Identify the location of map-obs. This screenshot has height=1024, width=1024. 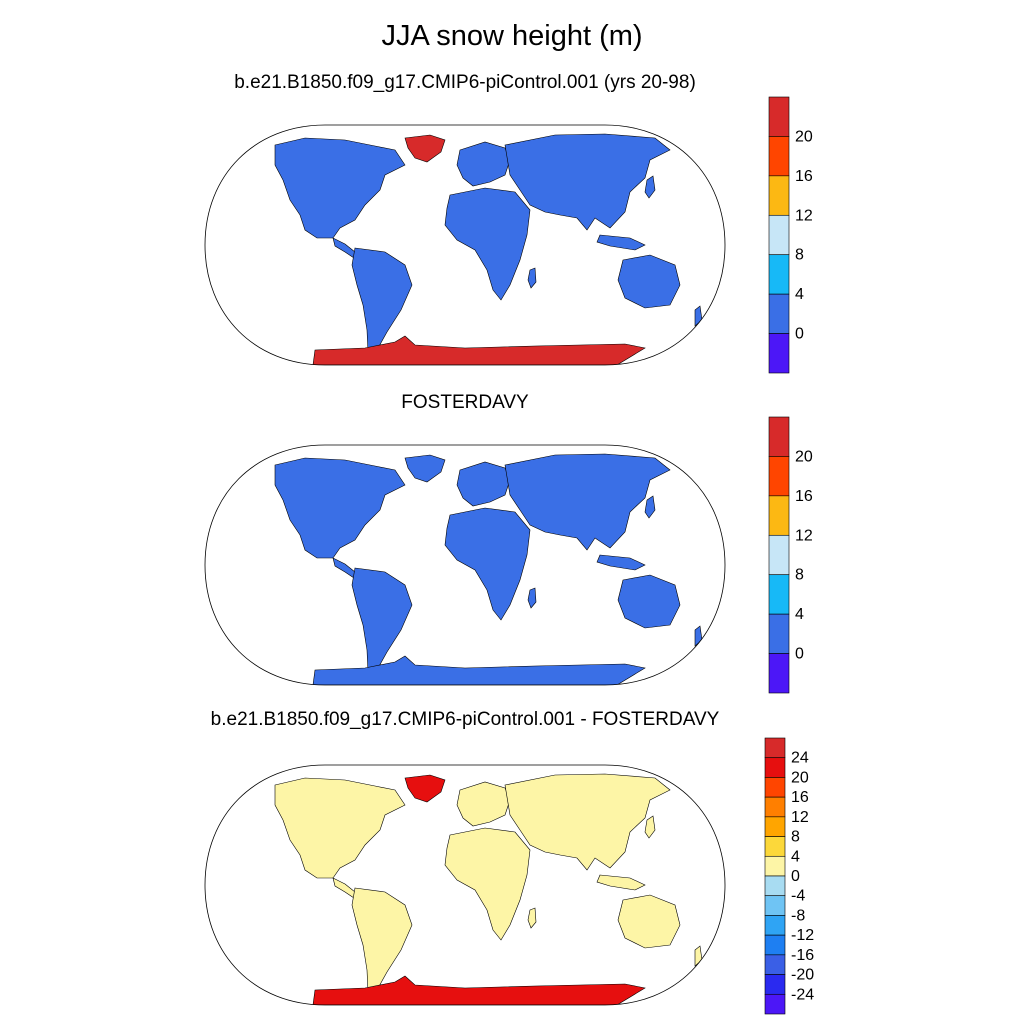
(465, 565).